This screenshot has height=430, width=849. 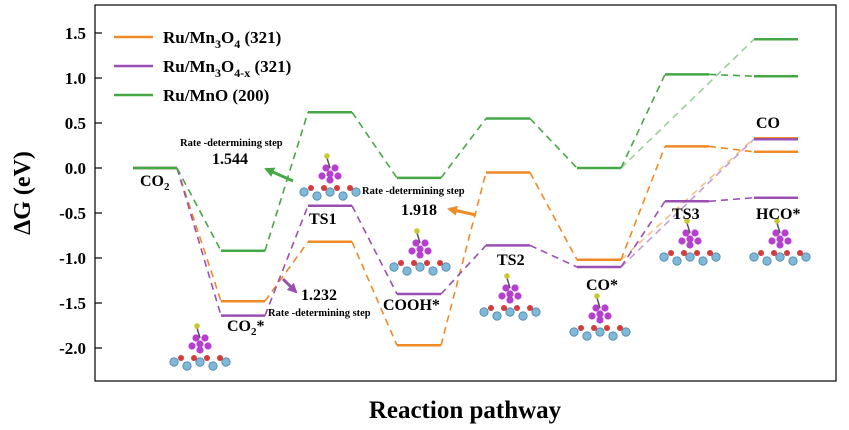 What do you see at coordinates (465, 410) in the screenshot?
I see `x-axis-label: Reaction pathway` at bounding box center [465, 410].